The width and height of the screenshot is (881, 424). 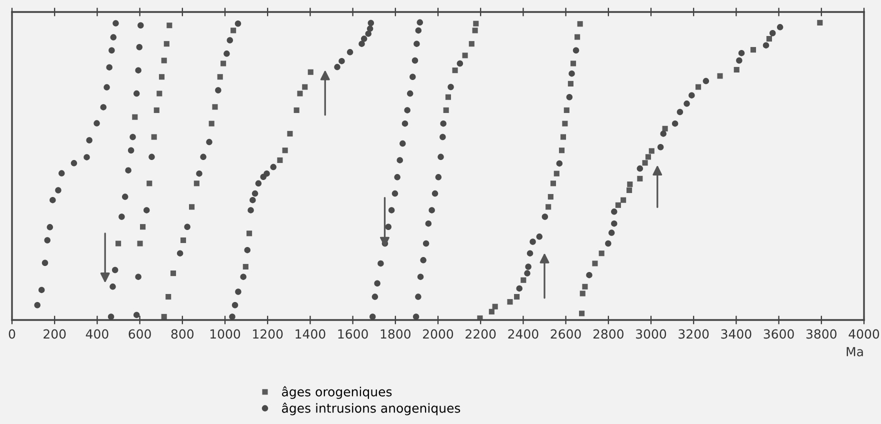 What do you see at coordinates (139, 334) in the screenshot?
I see `x-tick-label: 600` at bounding box center [139, 334].